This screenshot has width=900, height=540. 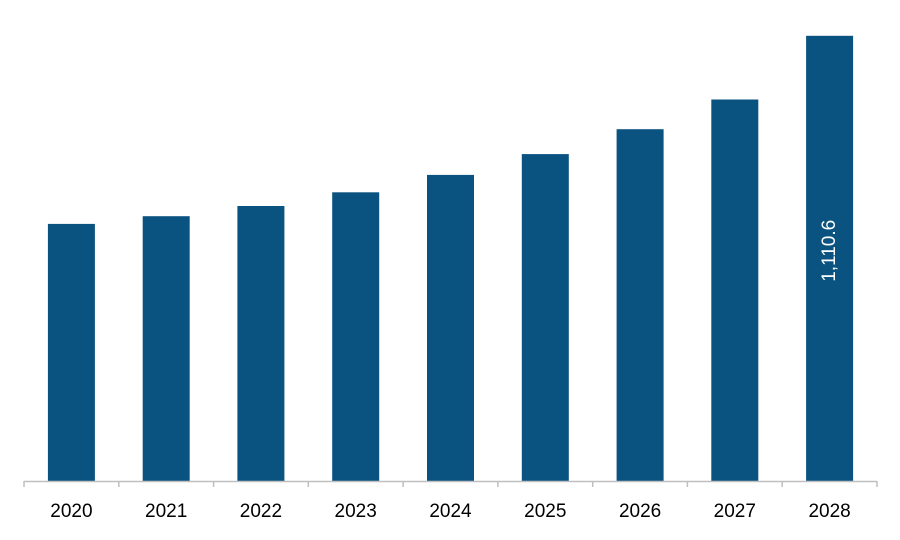 What do you see at coordinates (261, 343) in the screenshot?
I see `bar-2022` at bounding box center [261, 343].